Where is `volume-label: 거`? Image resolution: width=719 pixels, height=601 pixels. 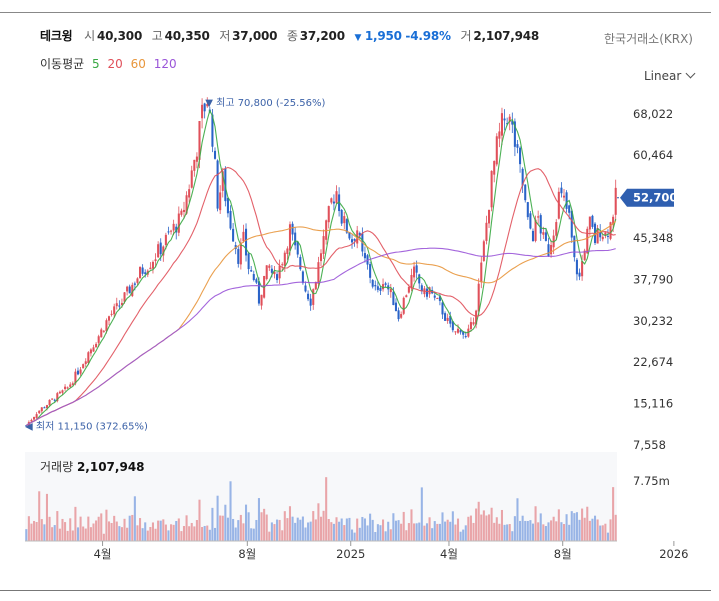 volume-label: 거 is located at coordinates (466, 36).